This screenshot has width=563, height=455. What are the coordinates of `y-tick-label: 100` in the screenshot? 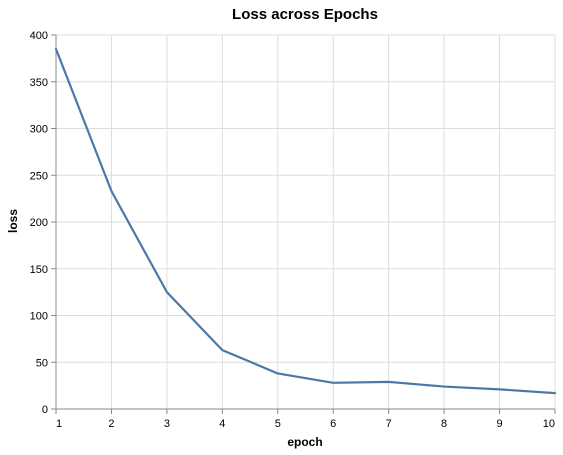 It's located at (39, 317).